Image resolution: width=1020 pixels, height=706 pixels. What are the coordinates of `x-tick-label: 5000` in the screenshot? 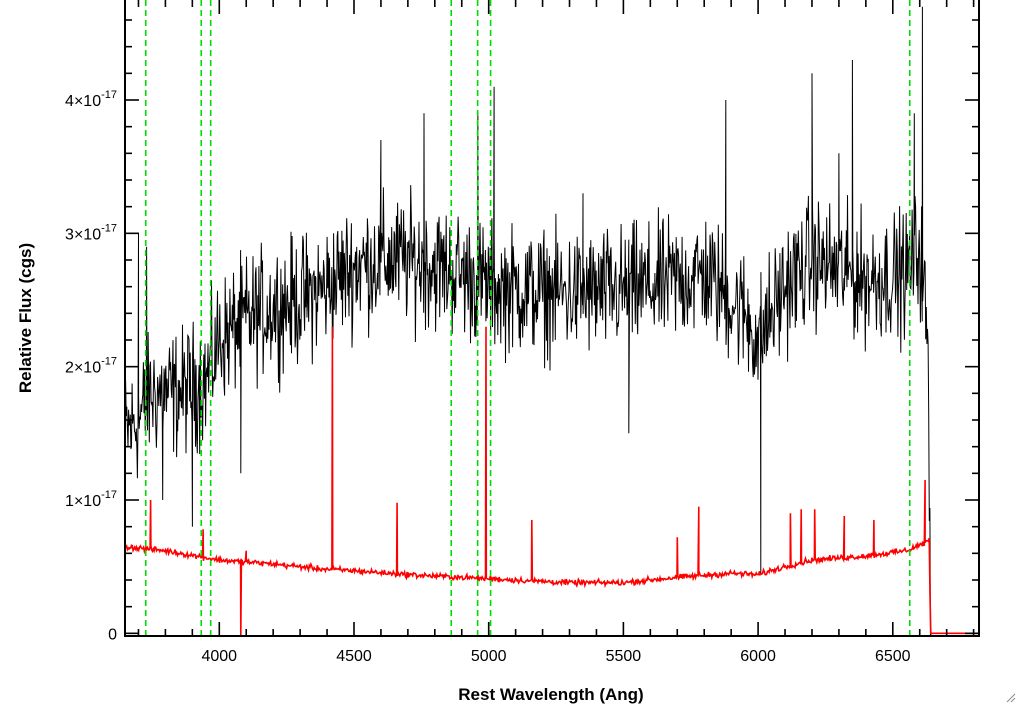 It's located at (489, 656).